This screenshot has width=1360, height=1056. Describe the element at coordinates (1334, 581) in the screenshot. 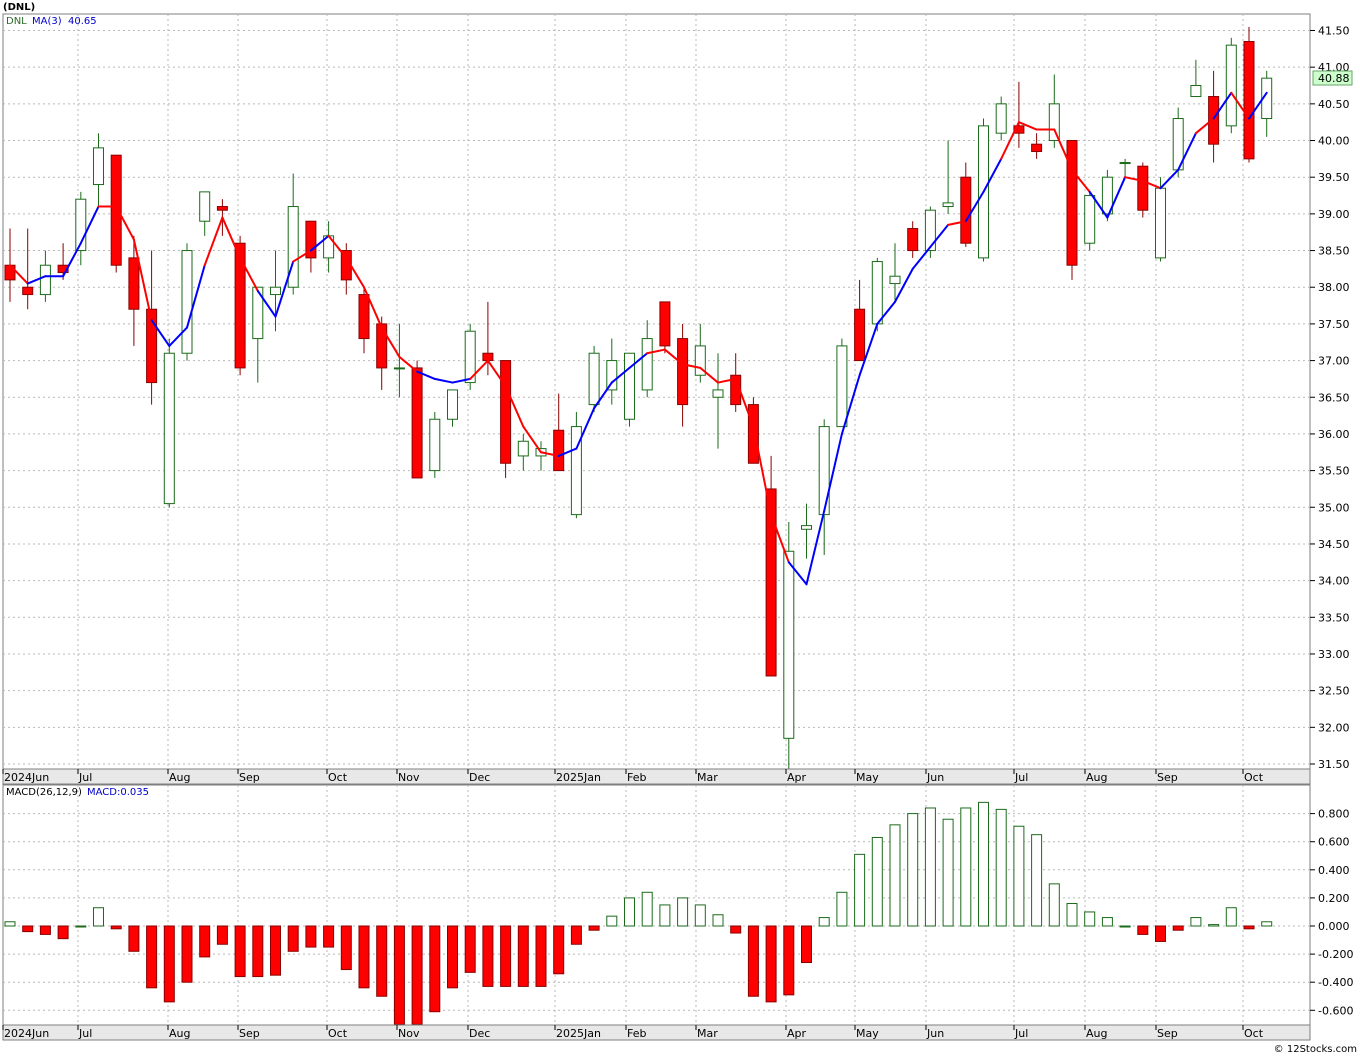

I see `price-axis-label: 34.00` at that location.